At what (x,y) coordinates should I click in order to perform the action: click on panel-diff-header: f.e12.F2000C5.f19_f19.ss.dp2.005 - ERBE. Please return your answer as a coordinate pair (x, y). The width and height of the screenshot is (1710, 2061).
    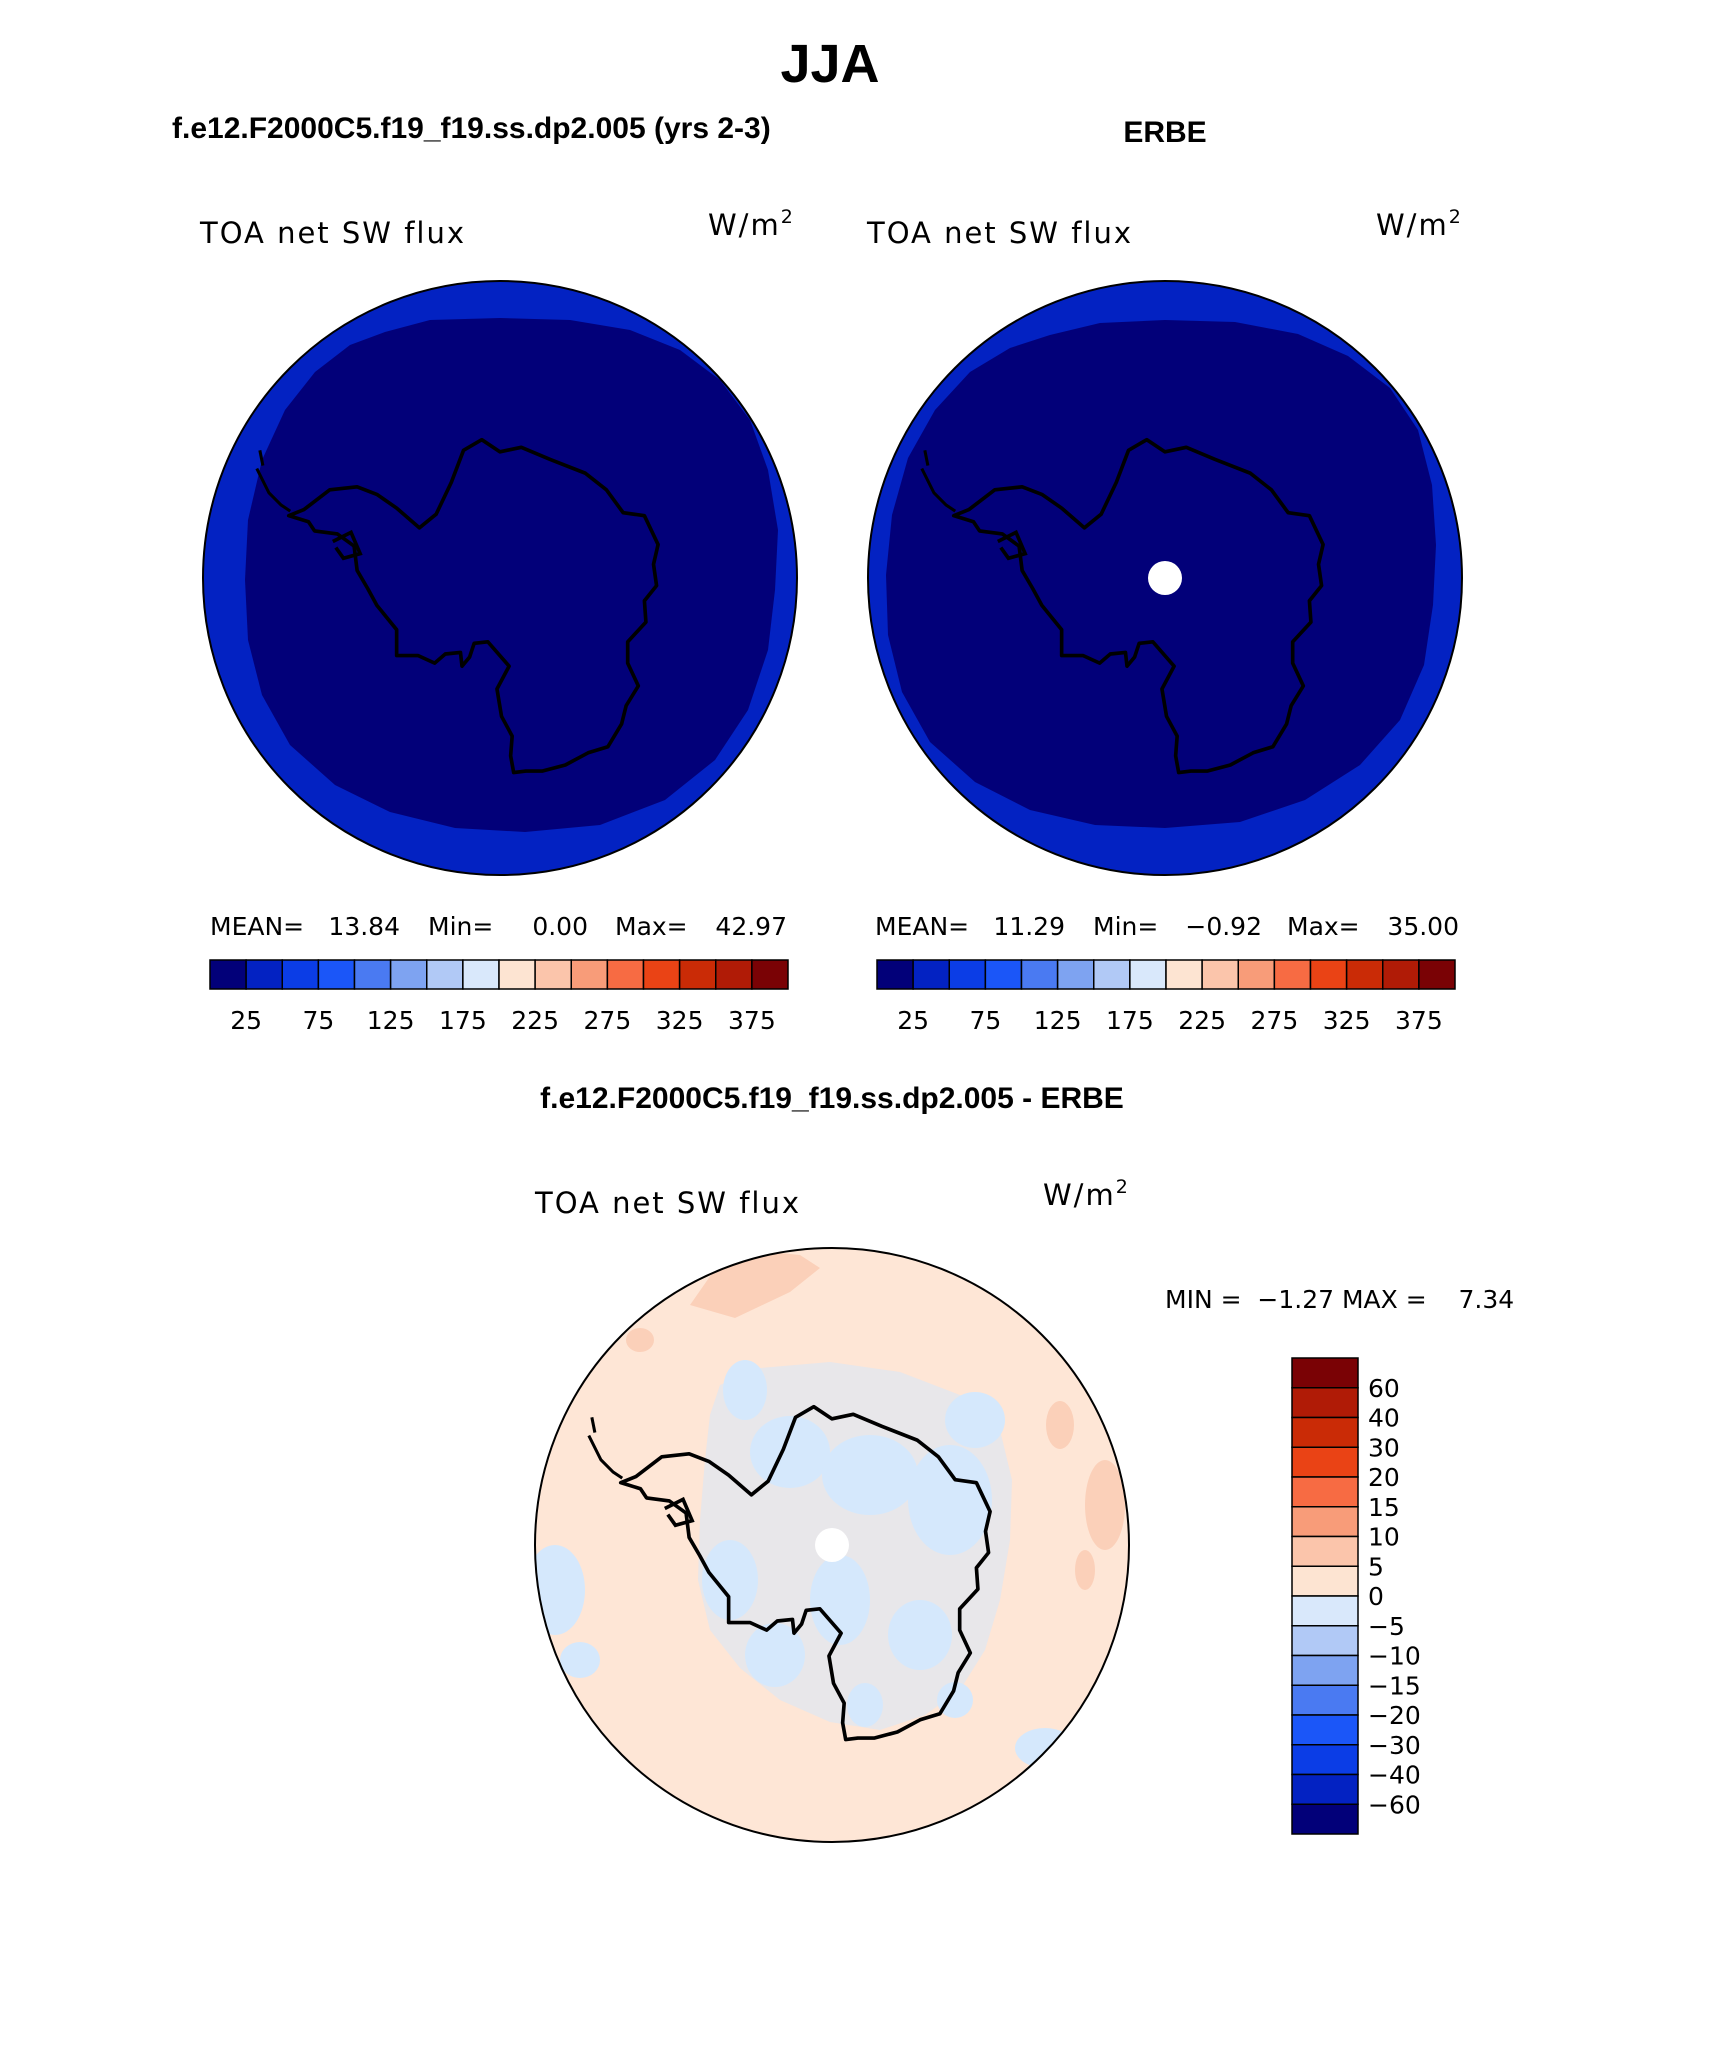
    Looking at the image, I should click on (832, 1098).